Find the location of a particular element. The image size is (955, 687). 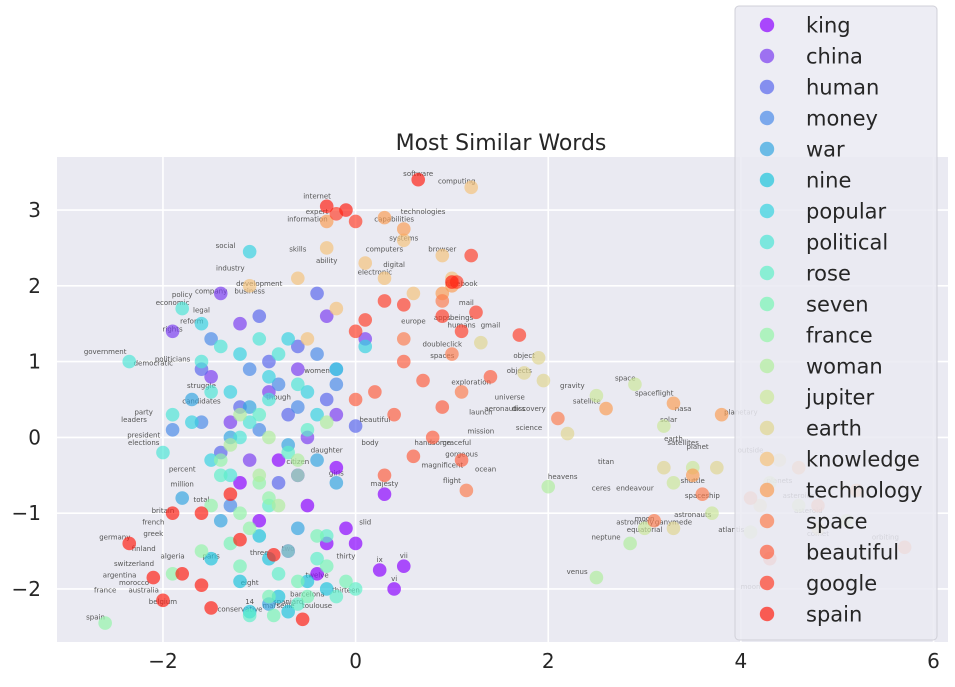

legend-marker-france is located at coordinates (767, 335).